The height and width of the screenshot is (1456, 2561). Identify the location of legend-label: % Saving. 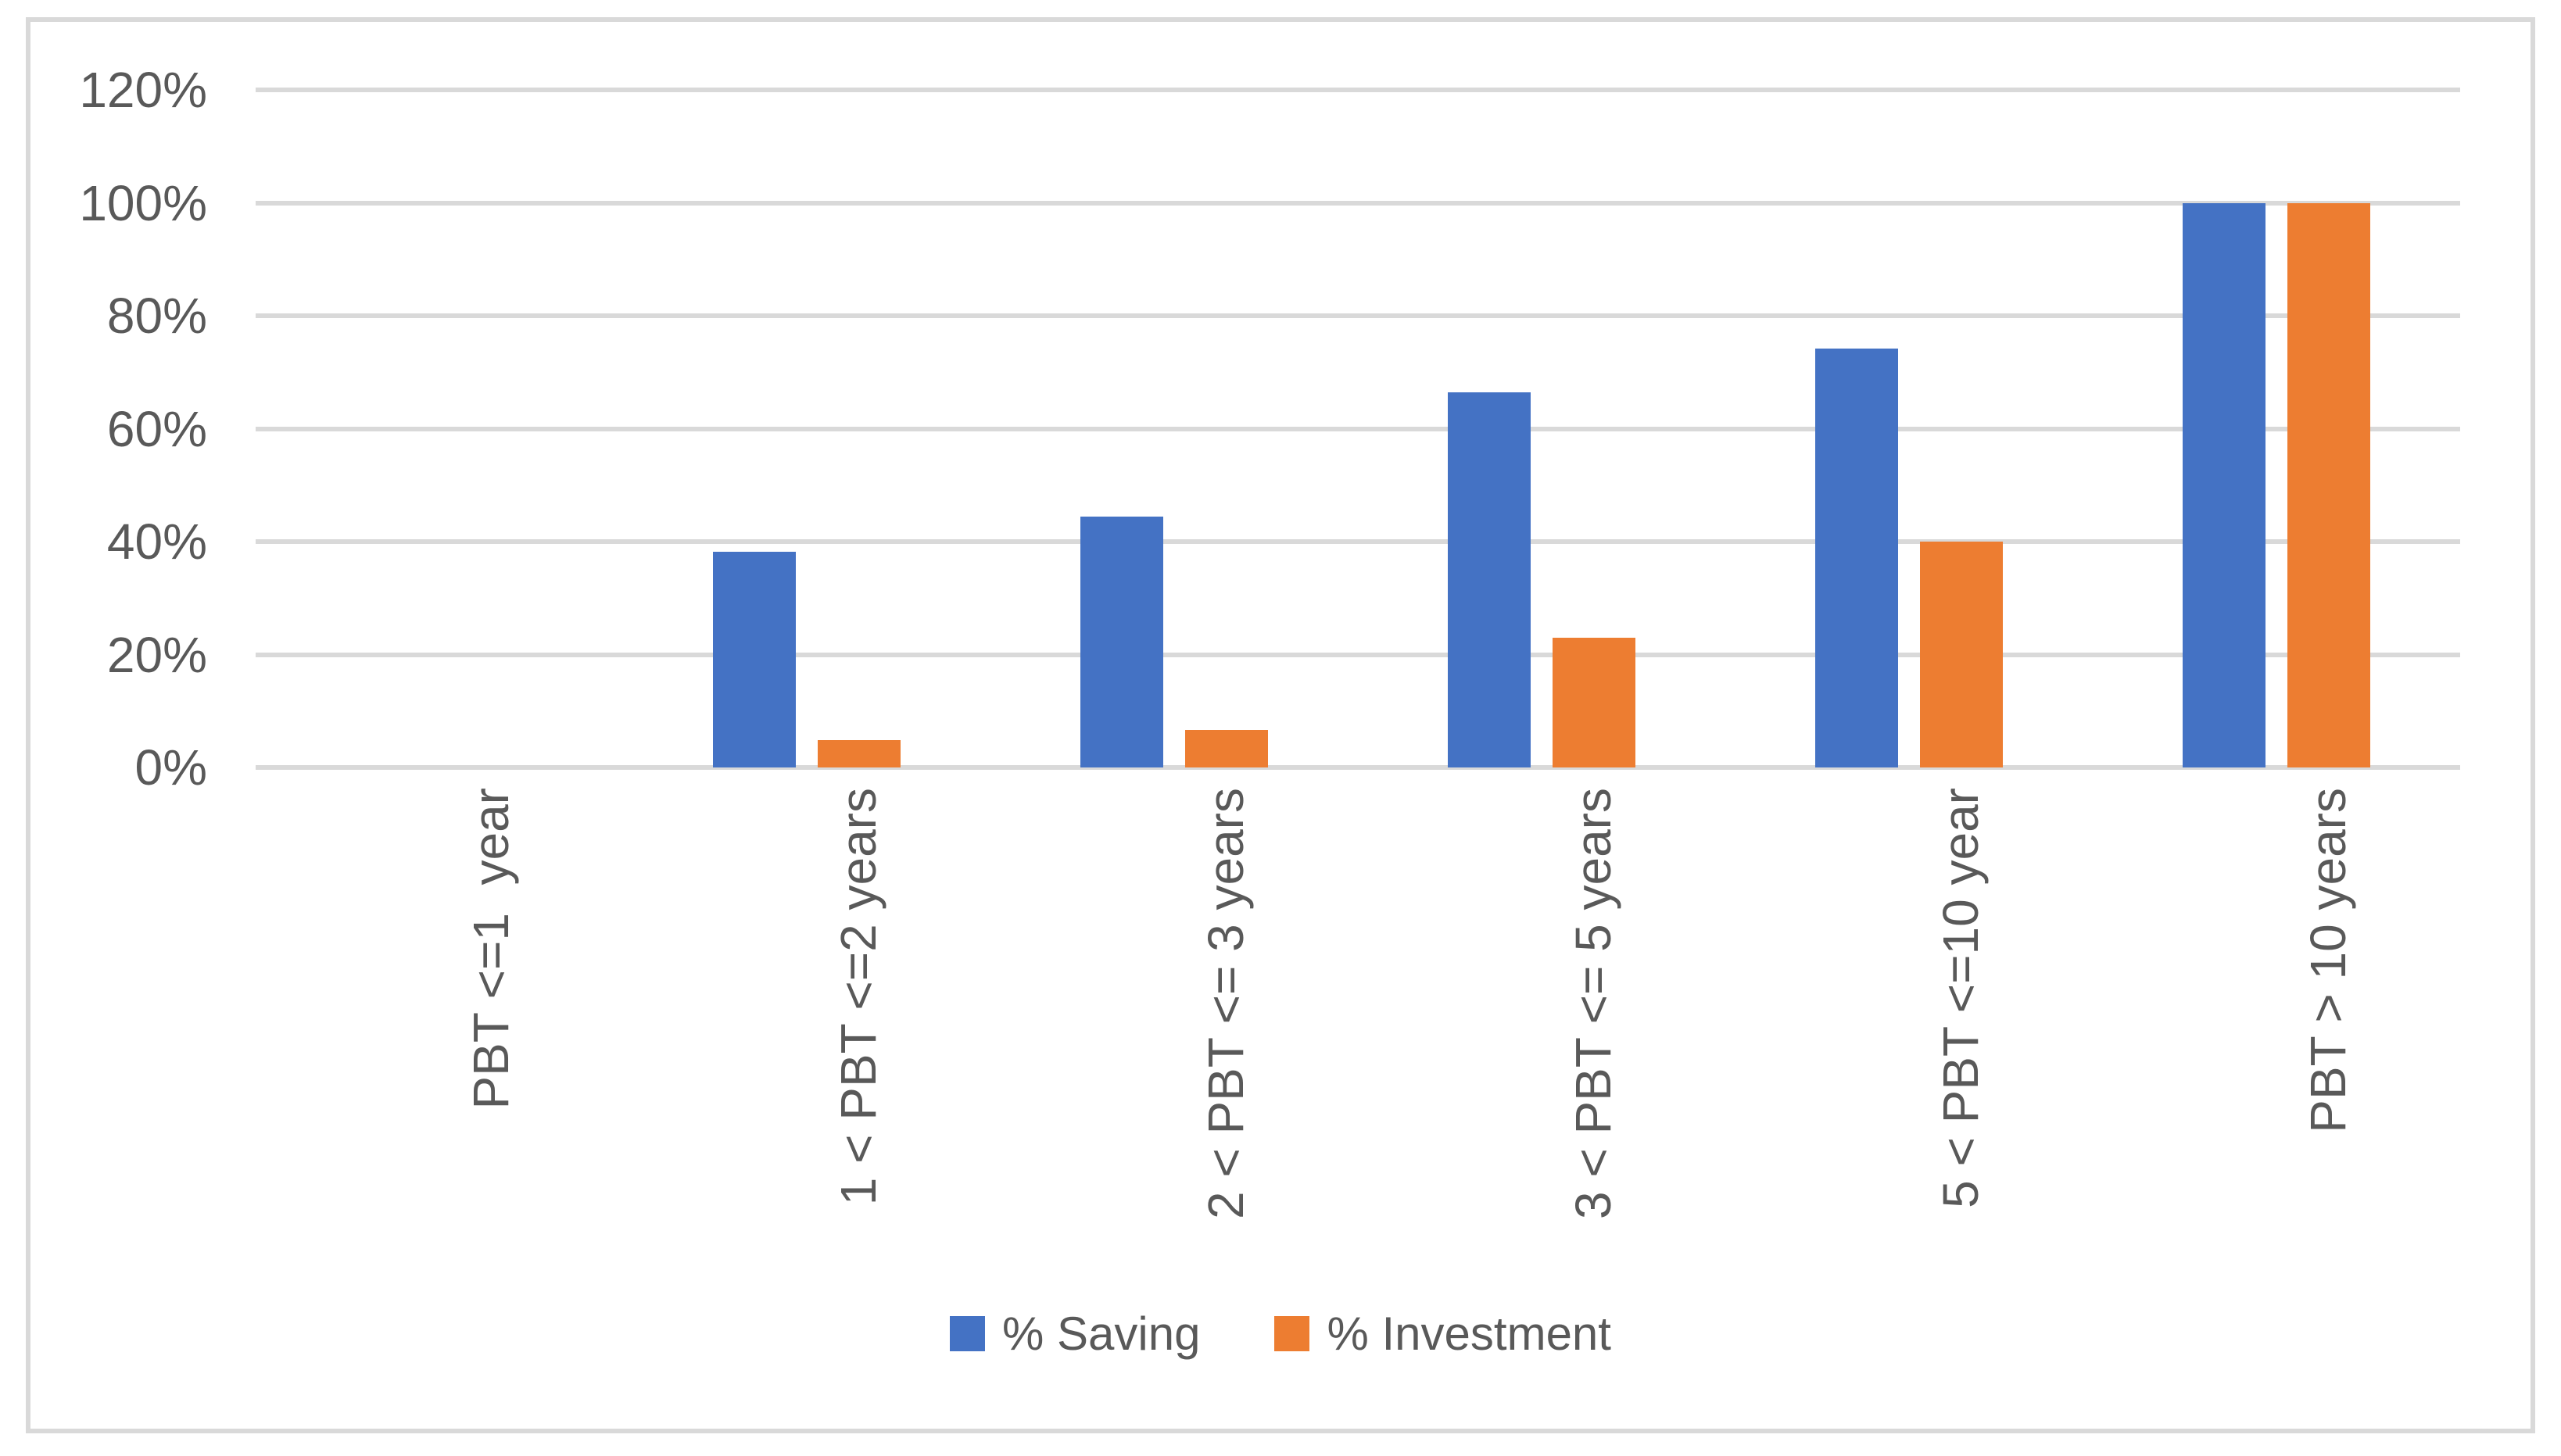
(1101, 1334).